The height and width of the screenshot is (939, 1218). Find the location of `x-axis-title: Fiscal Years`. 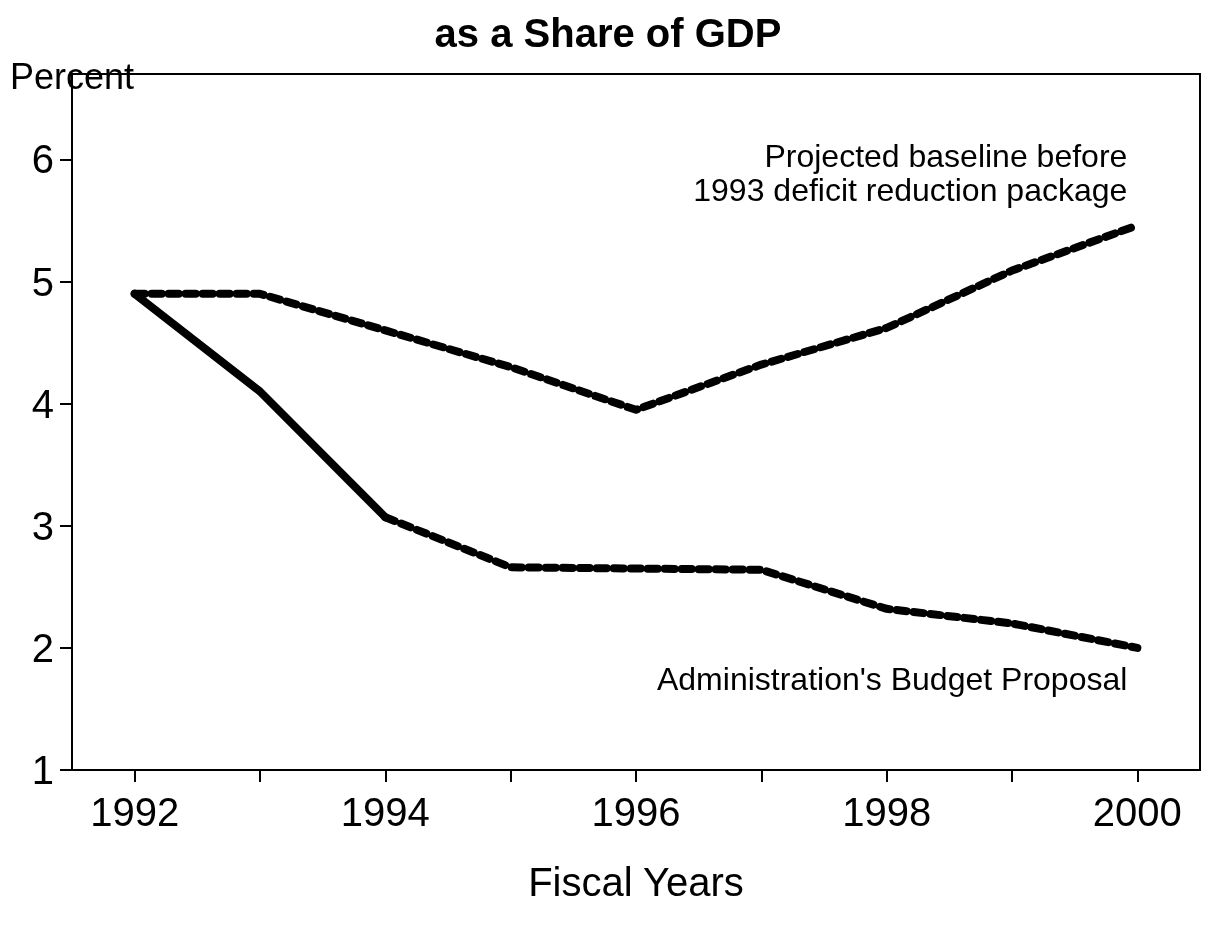

x-axis-title: Fiscal Years is located at coordinates (636, 882).